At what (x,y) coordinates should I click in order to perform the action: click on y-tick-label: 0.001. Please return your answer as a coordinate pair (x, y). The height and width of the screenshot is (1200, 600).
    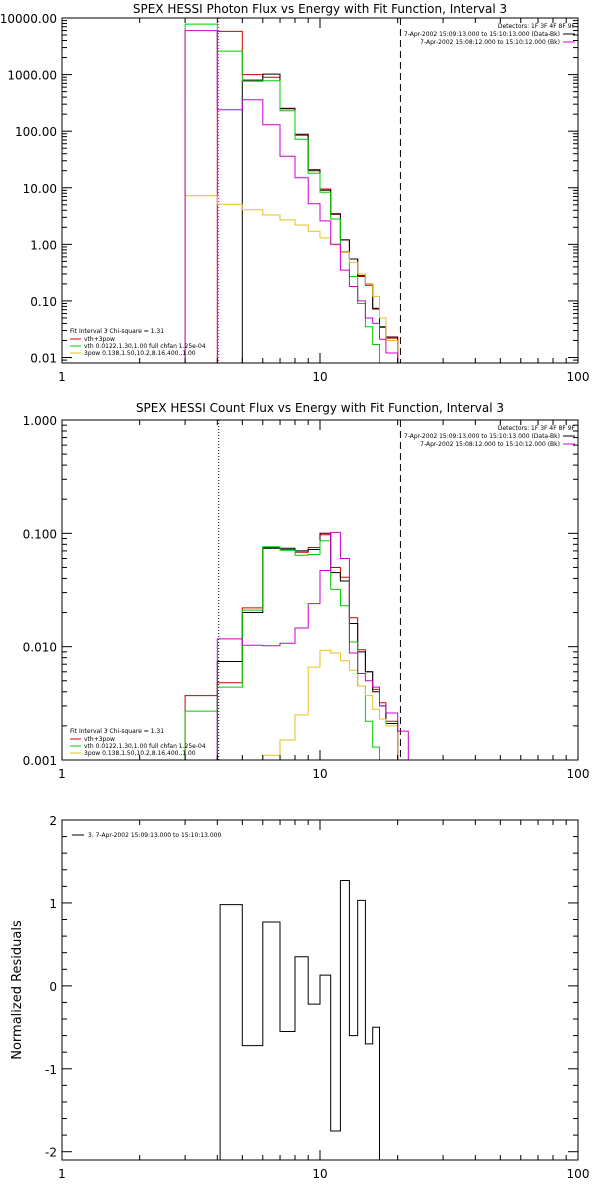
    Looking at the image, I should click on (40, 761).